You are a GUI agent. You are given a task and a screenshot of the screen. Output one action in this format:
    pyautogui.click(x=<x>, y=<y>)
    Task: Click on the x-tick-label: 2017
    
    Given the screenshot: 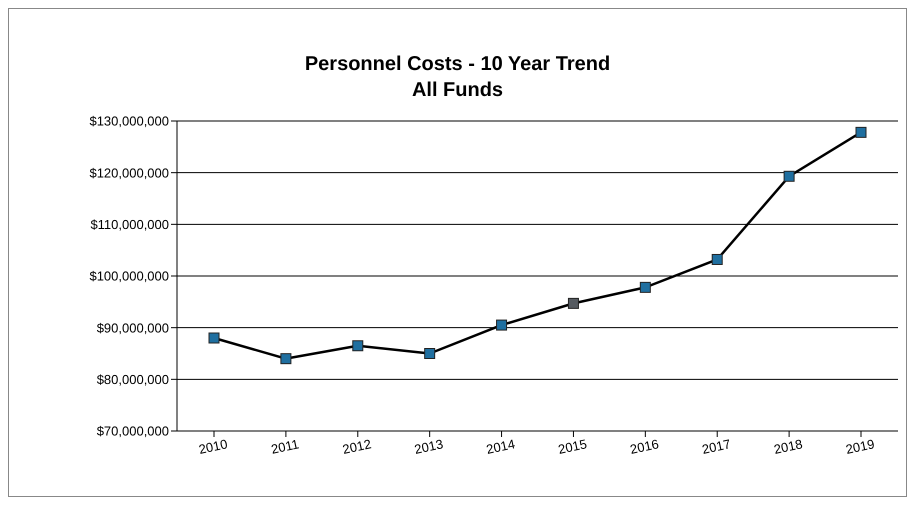 What is the action you would take?
    pyautogui.click(x=716, y=446)
    